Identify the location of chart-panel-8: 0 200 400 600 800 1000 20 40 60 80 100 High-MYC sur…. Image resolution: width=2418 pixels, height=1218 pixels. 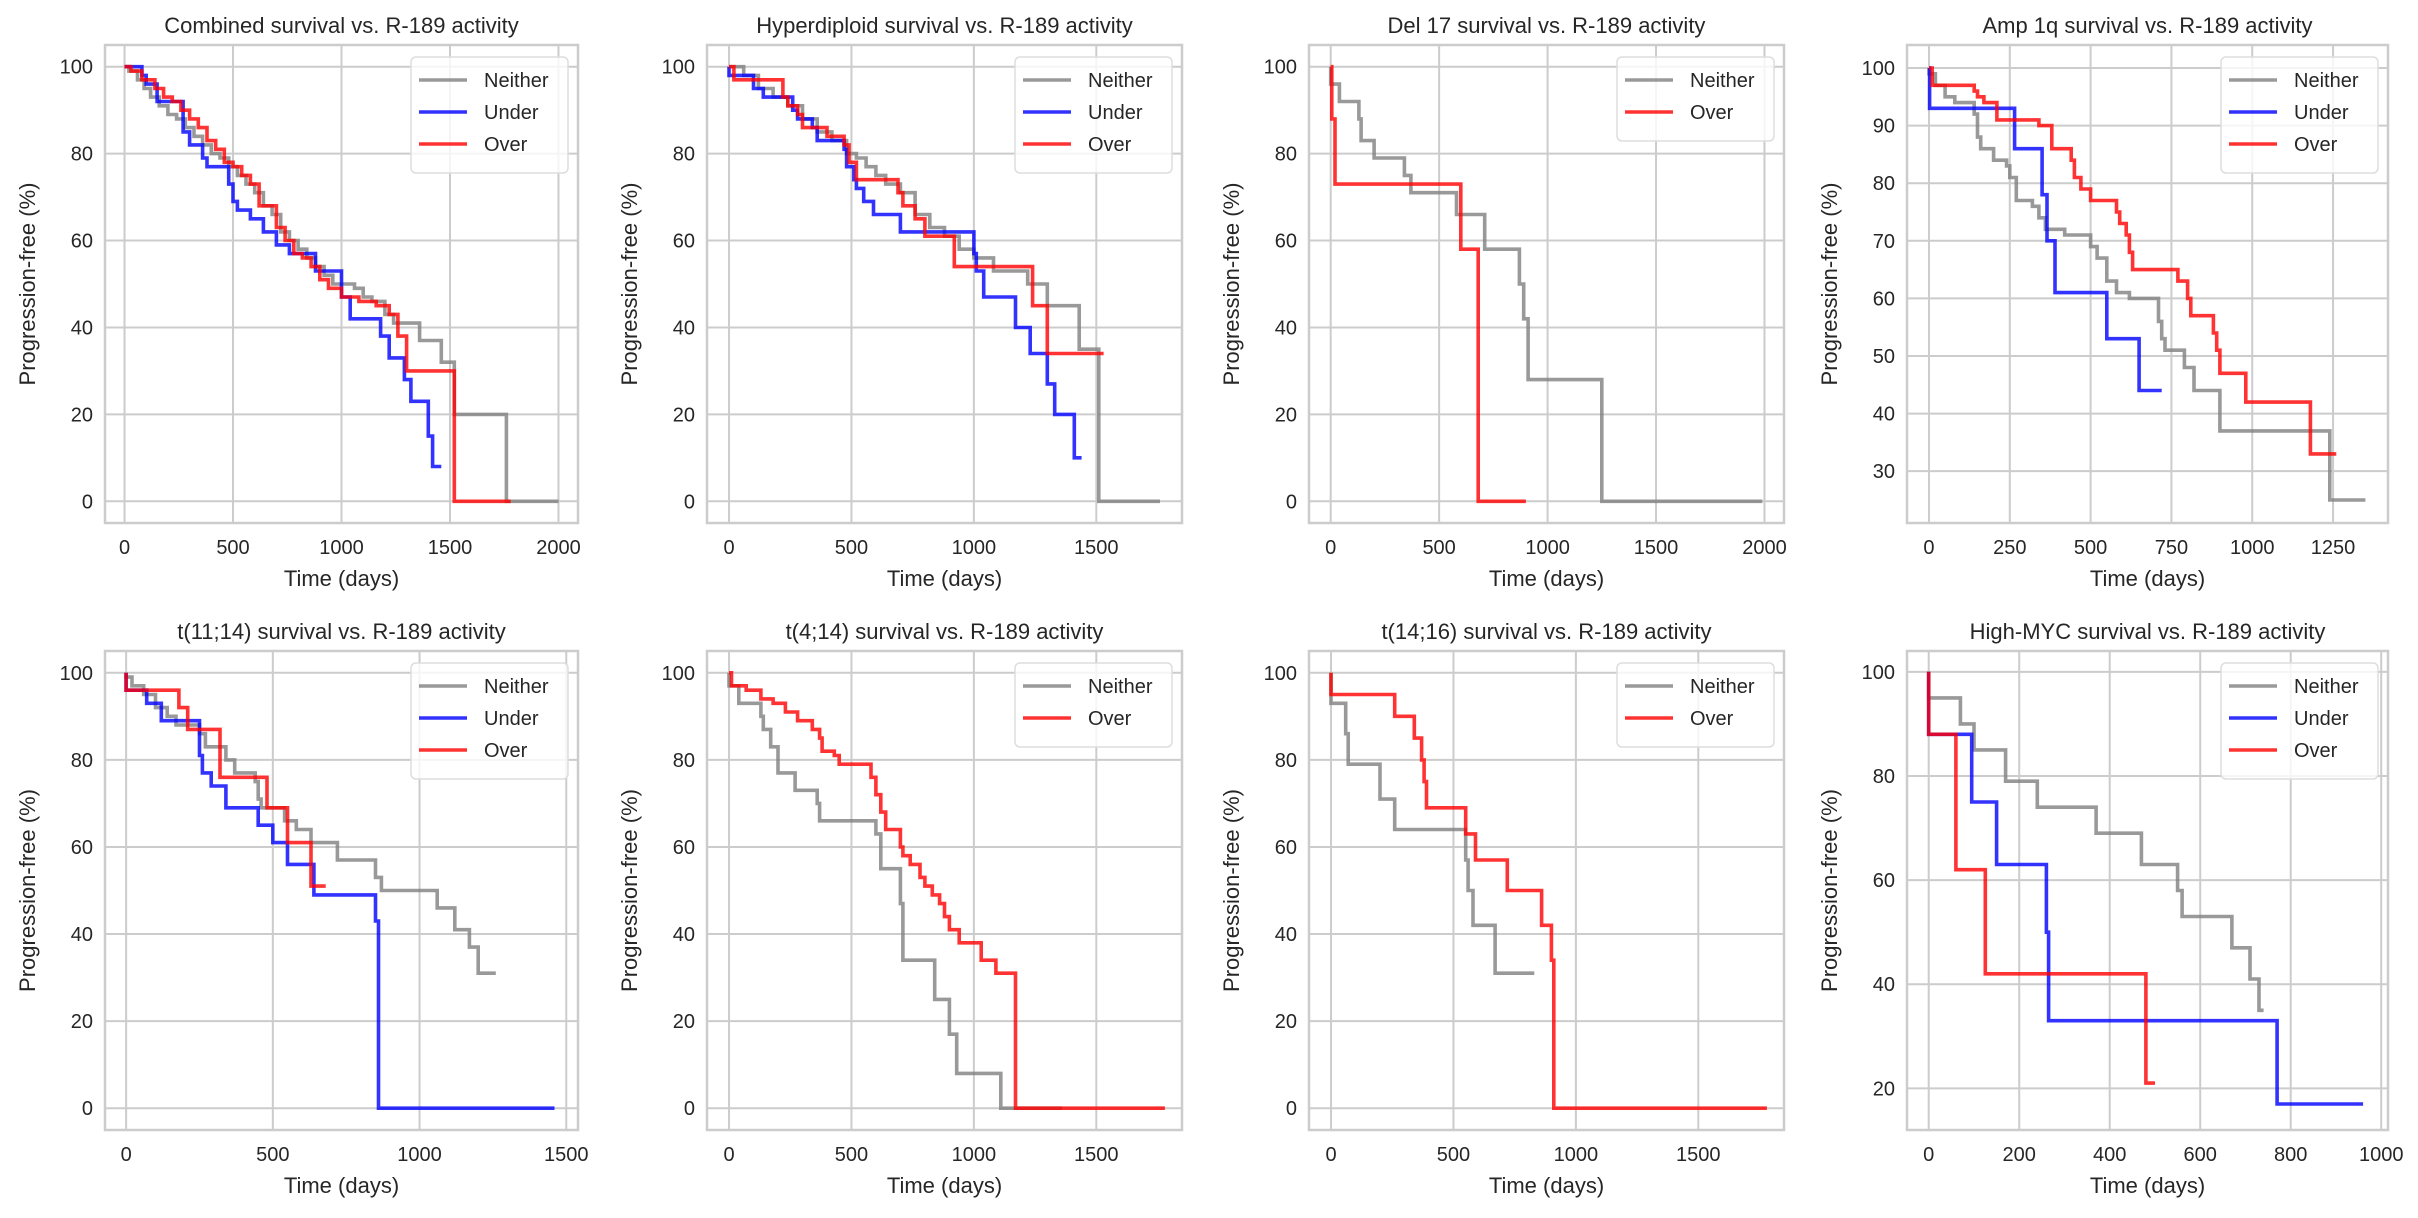
(2110, 908).